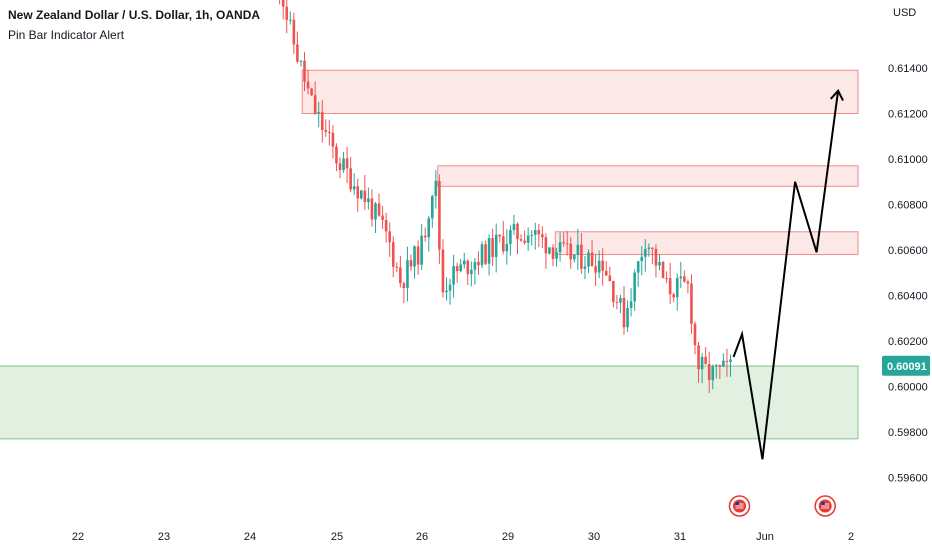 Image resolution: width=932 pixels, height=550 pixels. I want to click on price-axis-unit: USD, so click(904, 13).